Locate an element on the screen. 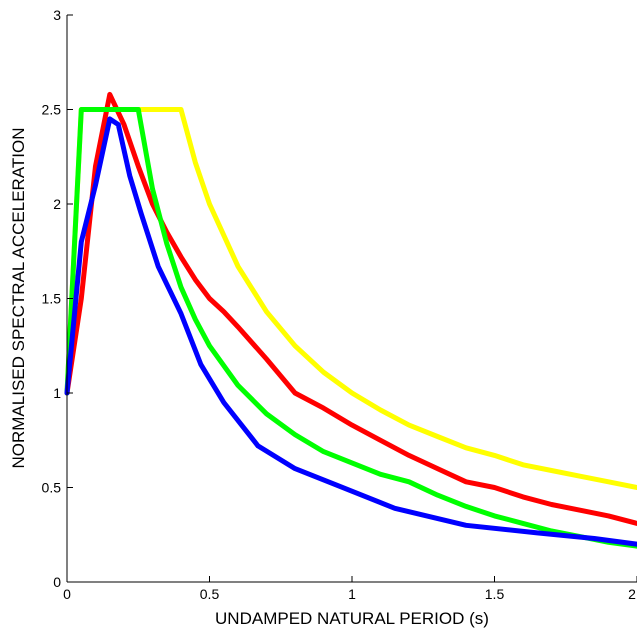 The width and height of the screenshot is (637, 630). x-tick-label: 1.5 is located at coordinates (495, 594).